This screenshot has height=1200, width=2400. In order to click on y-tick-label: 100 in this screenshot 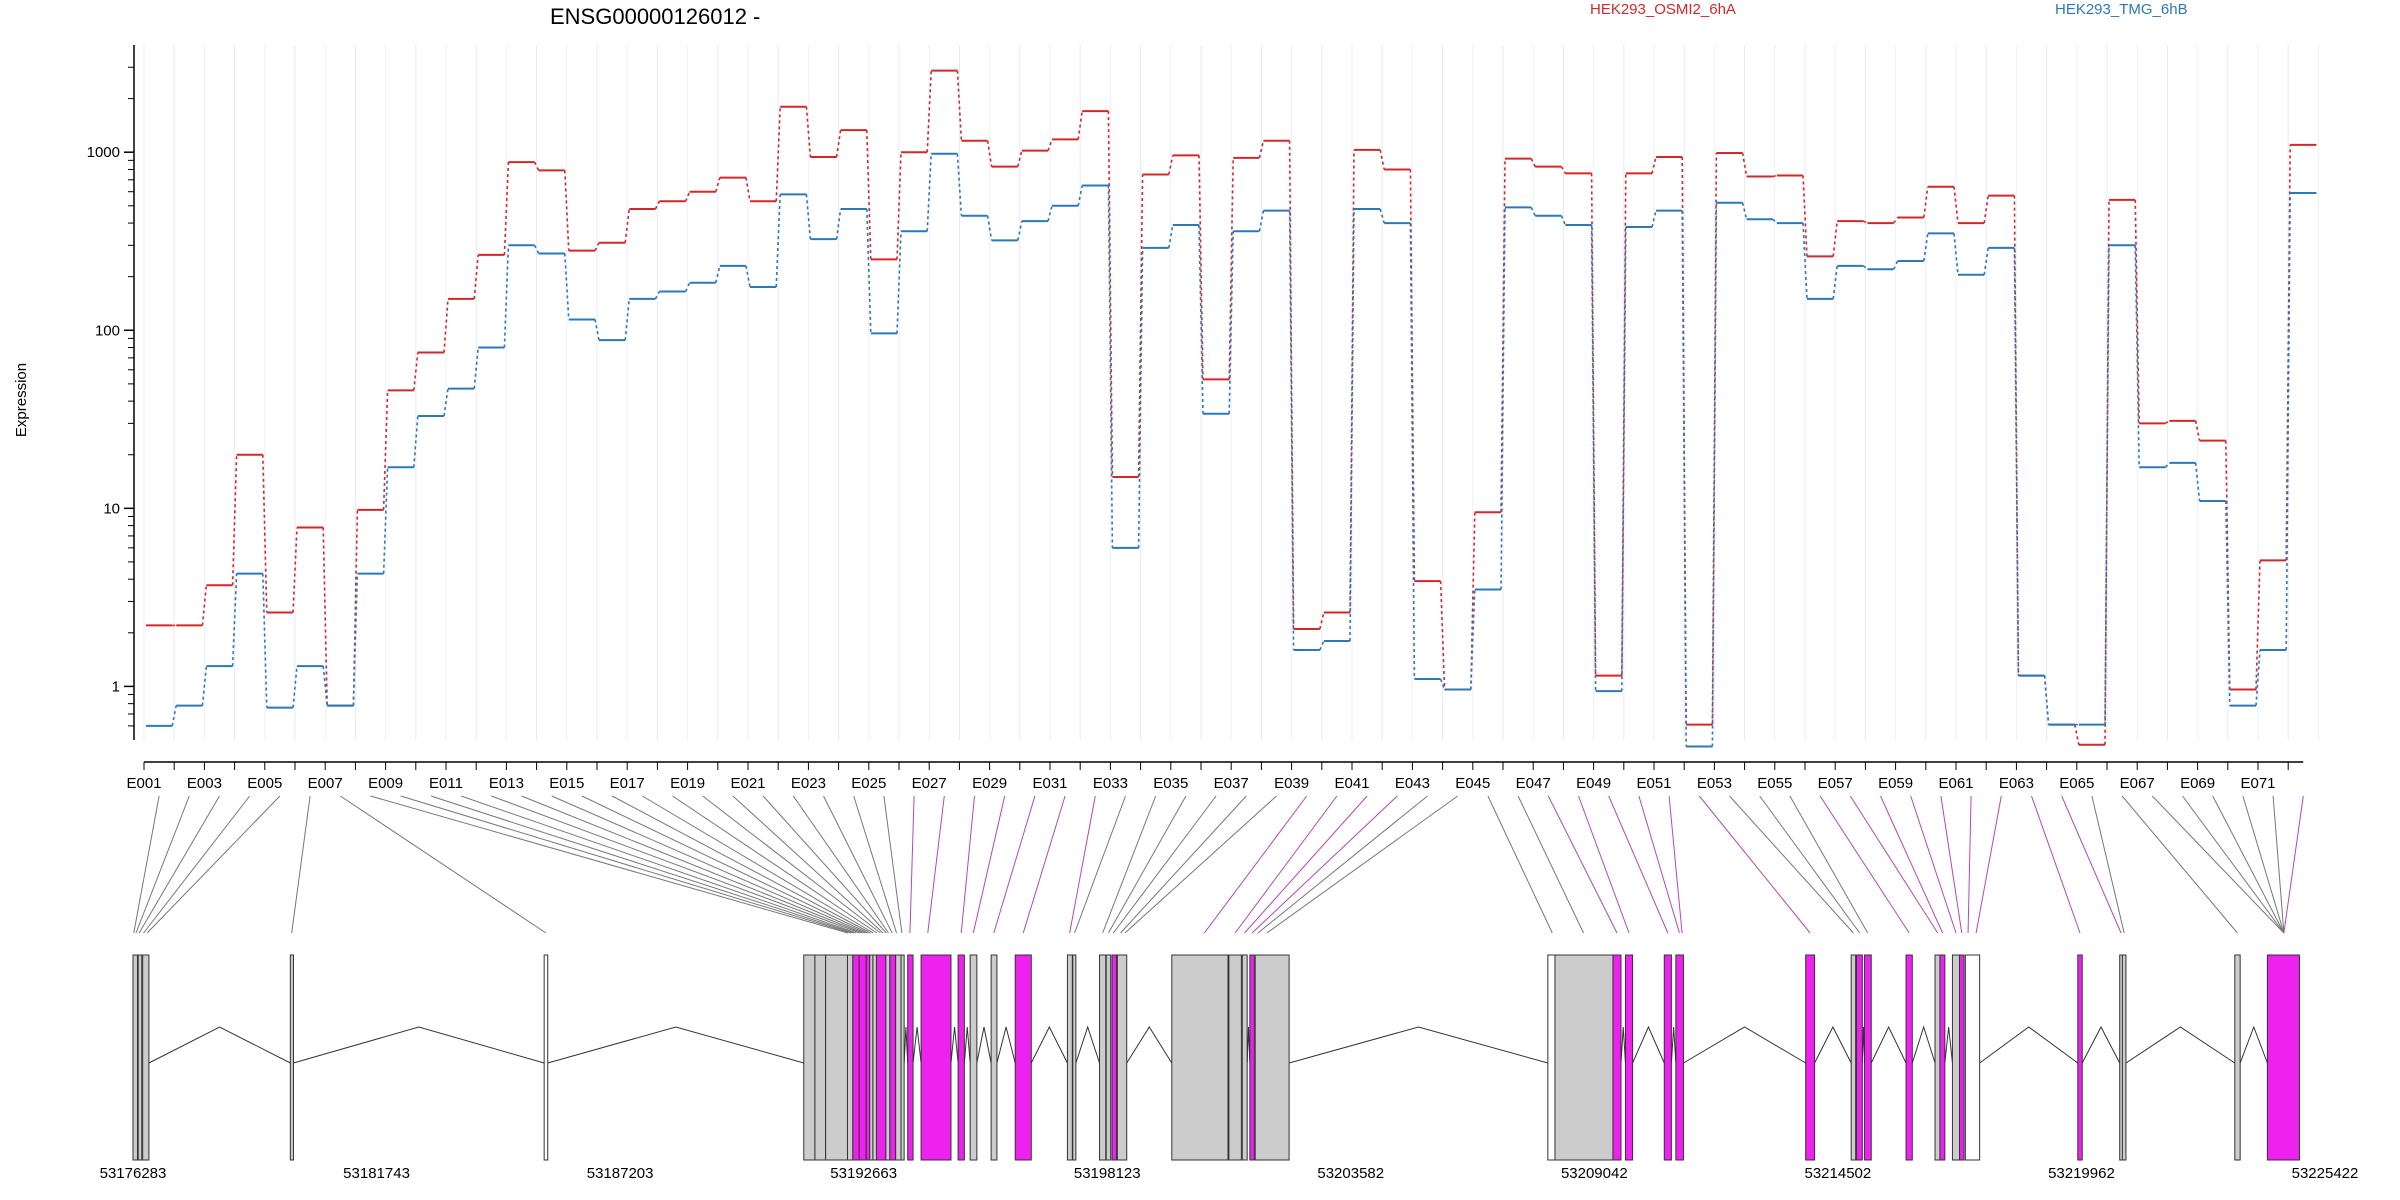, I will do `click(107, 330)`.